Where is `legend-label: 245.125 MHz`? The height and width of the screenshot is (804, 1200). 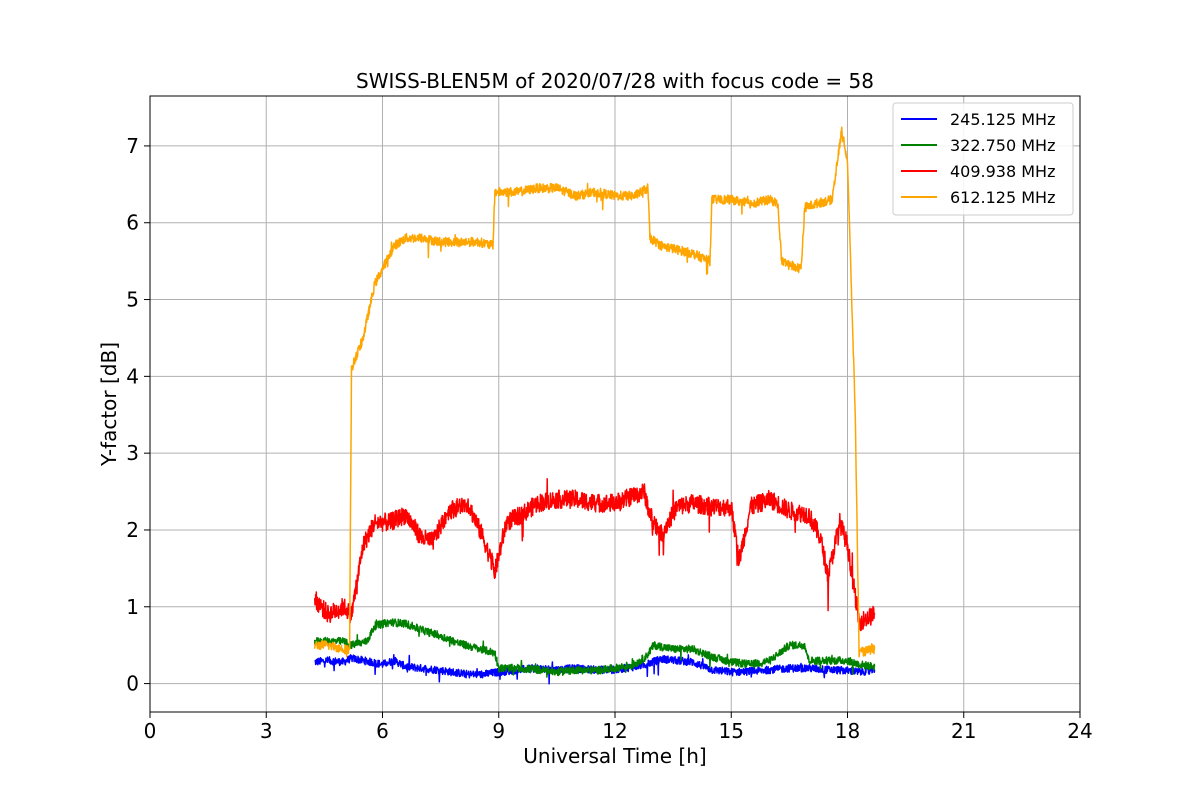 legend-label: 245.125 MHz is located at coordinates (1002, 119).